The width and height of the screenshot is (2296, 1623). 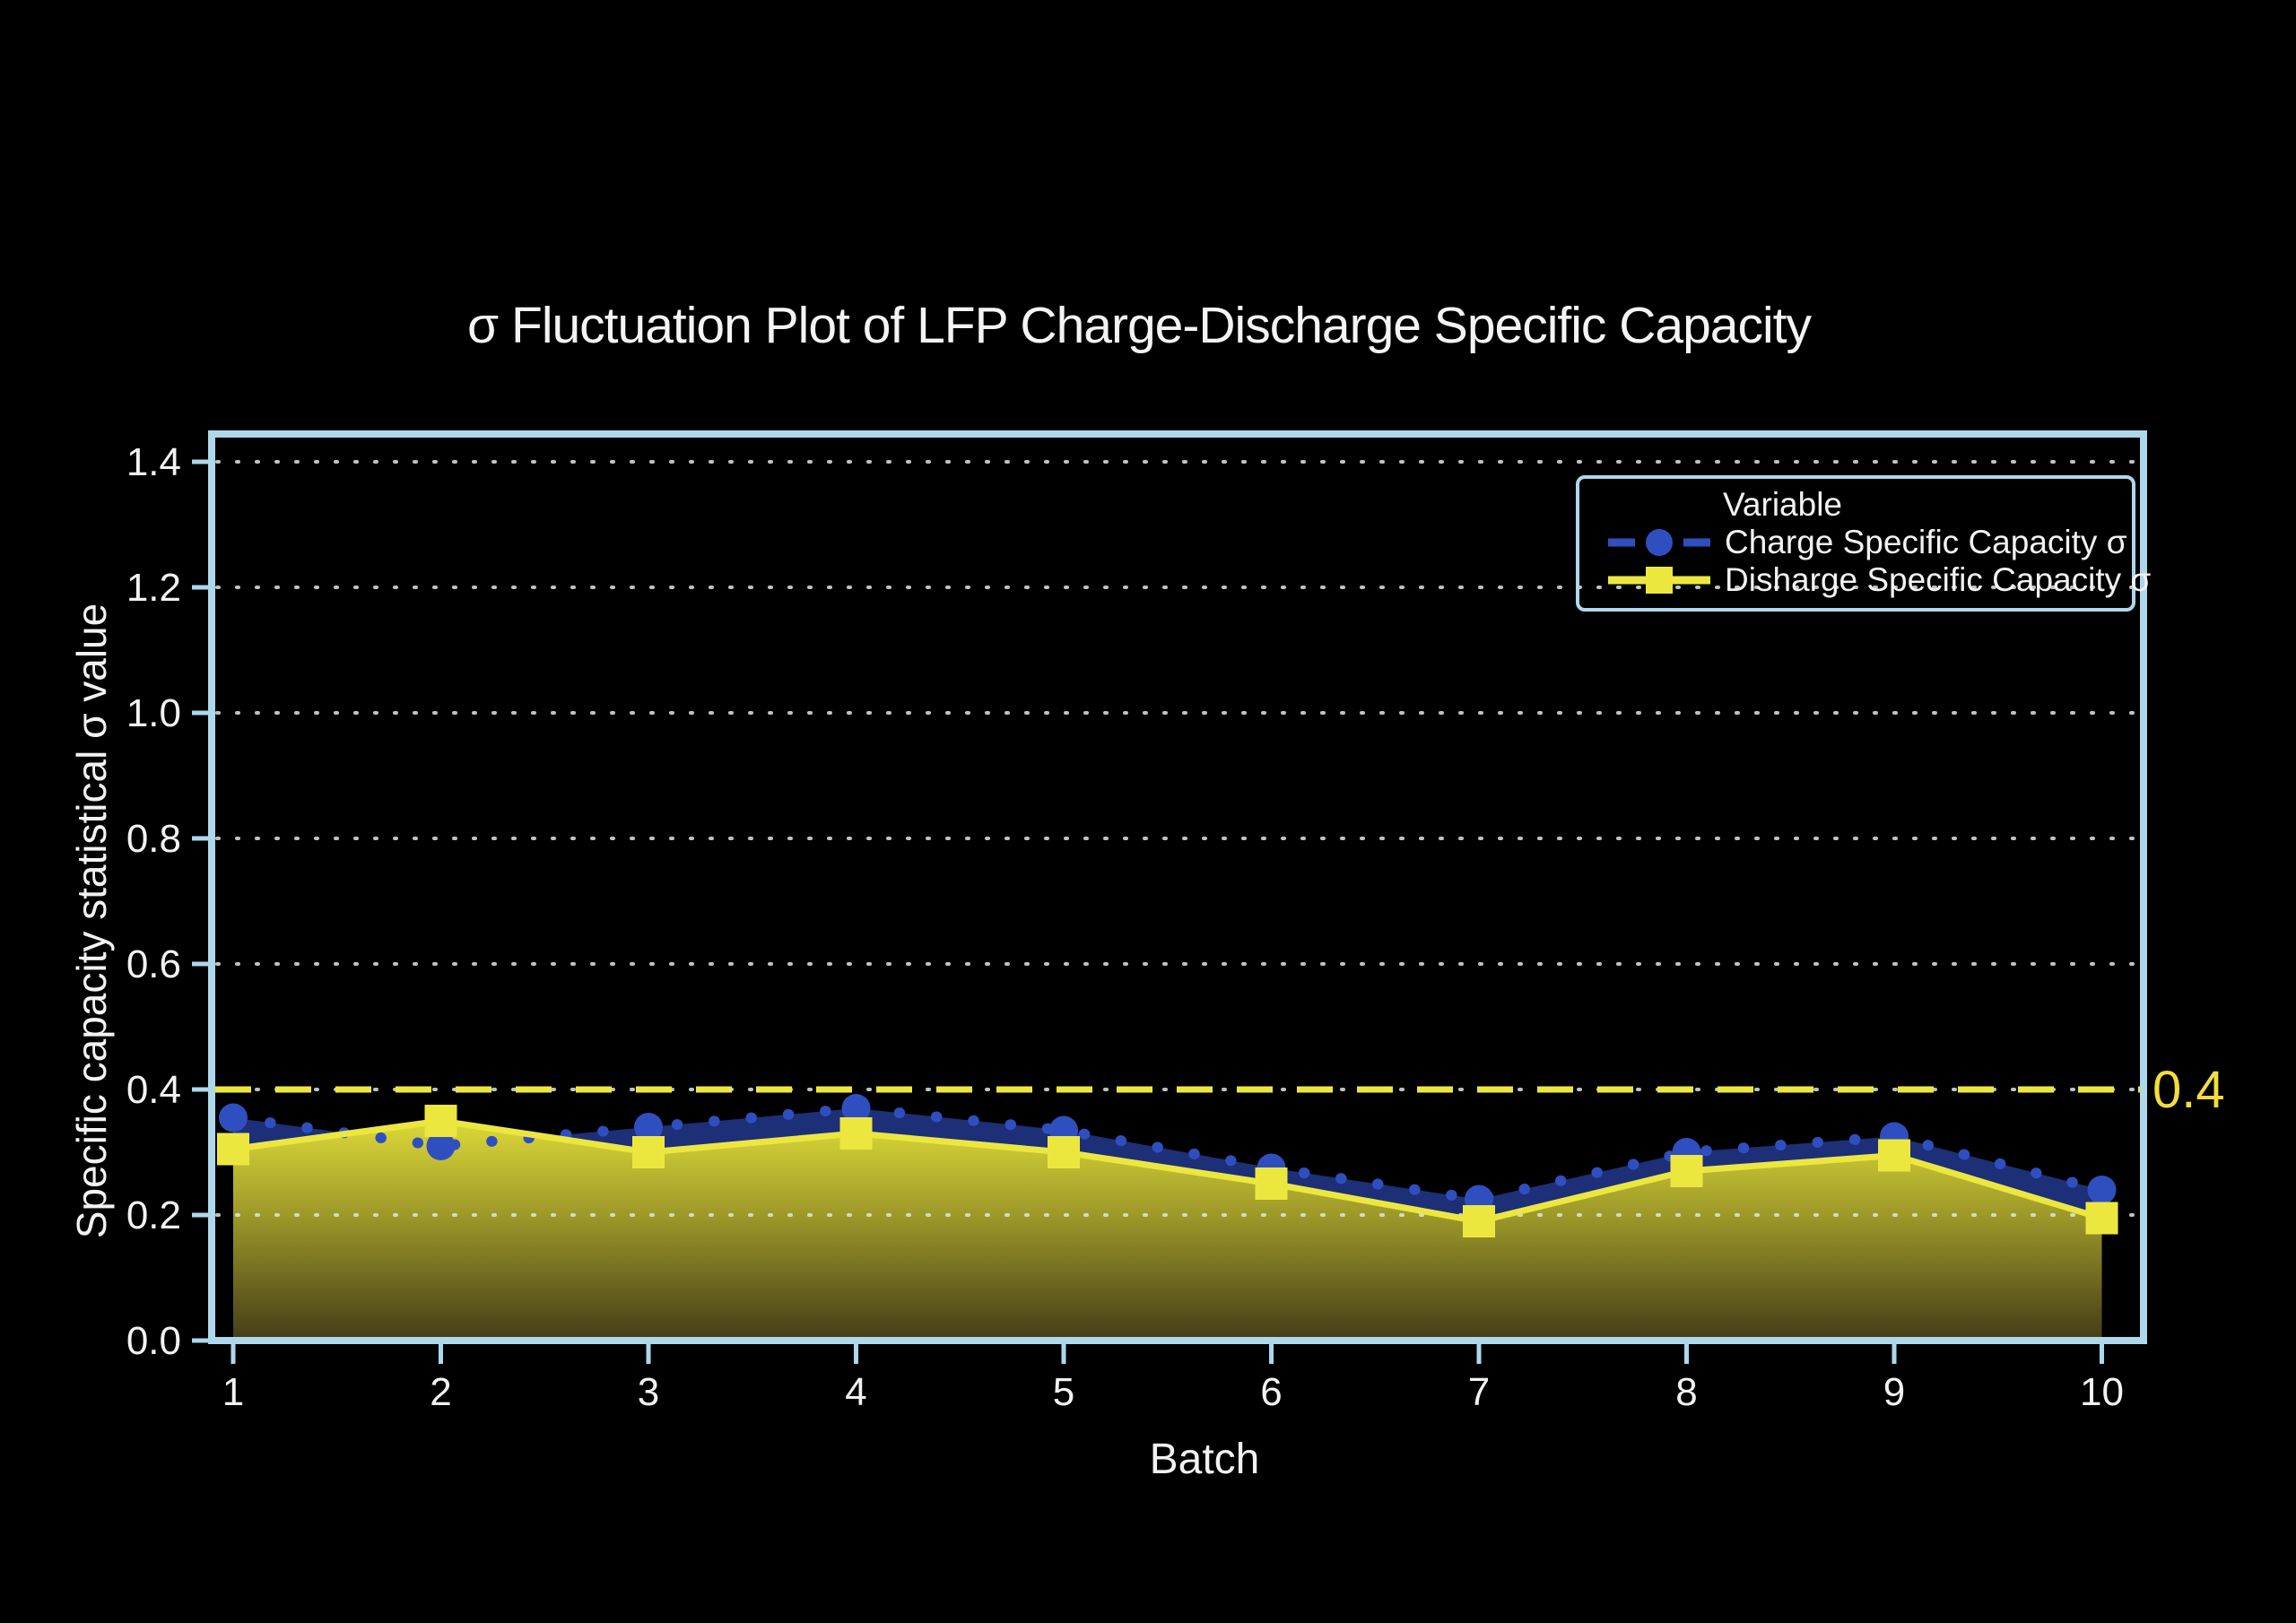 What do you see at coordinates (1167, 1171) in the screenshot?
I see `discharge-series-line` at bounding box center [1167, 1171].